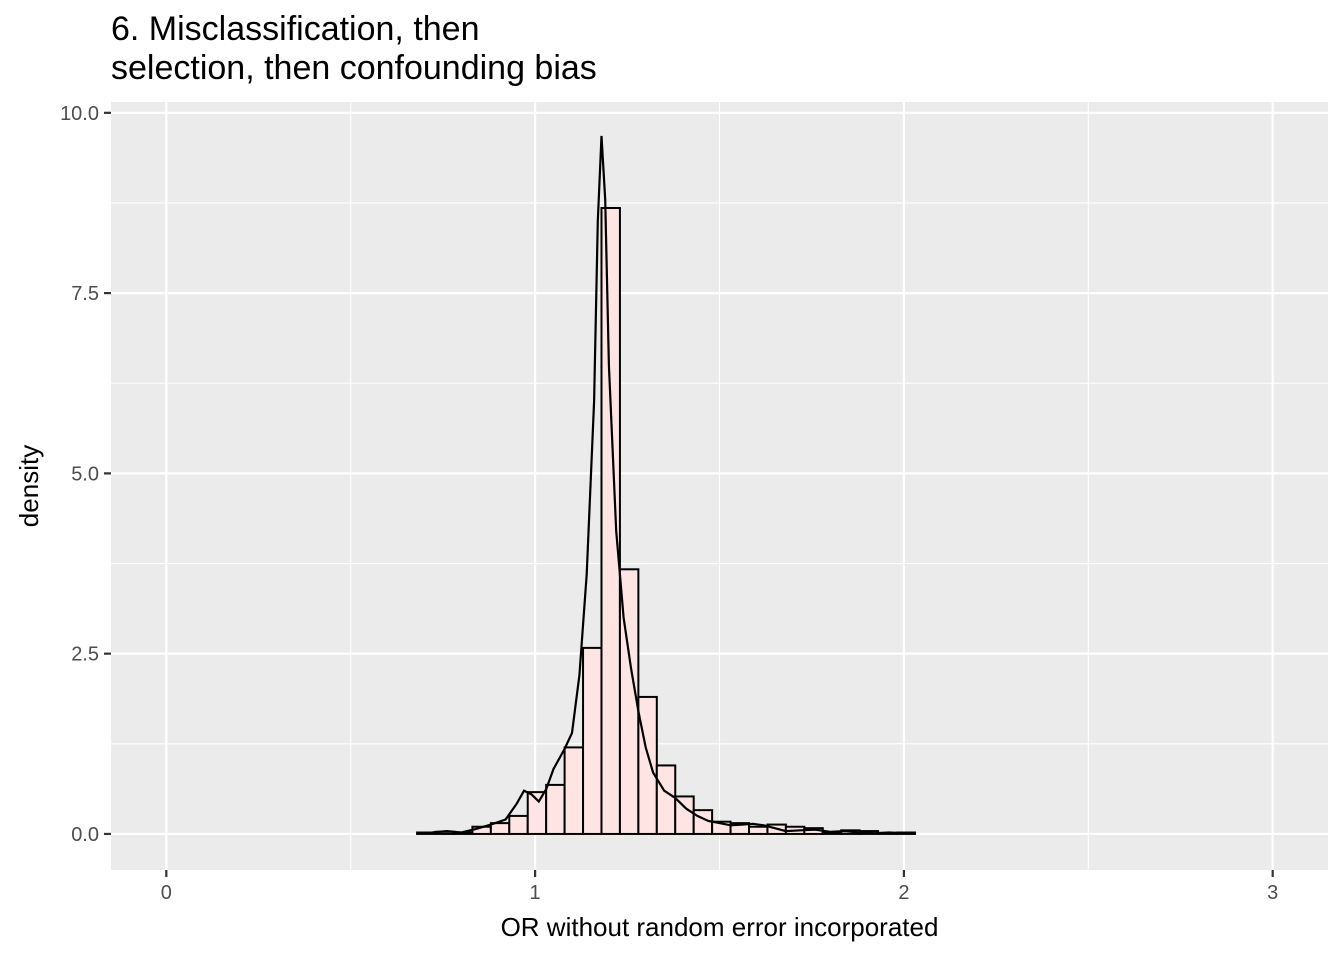 The image size is (1344, 960). I want to click on y-tick-label: 10.0, so click(79, 114).